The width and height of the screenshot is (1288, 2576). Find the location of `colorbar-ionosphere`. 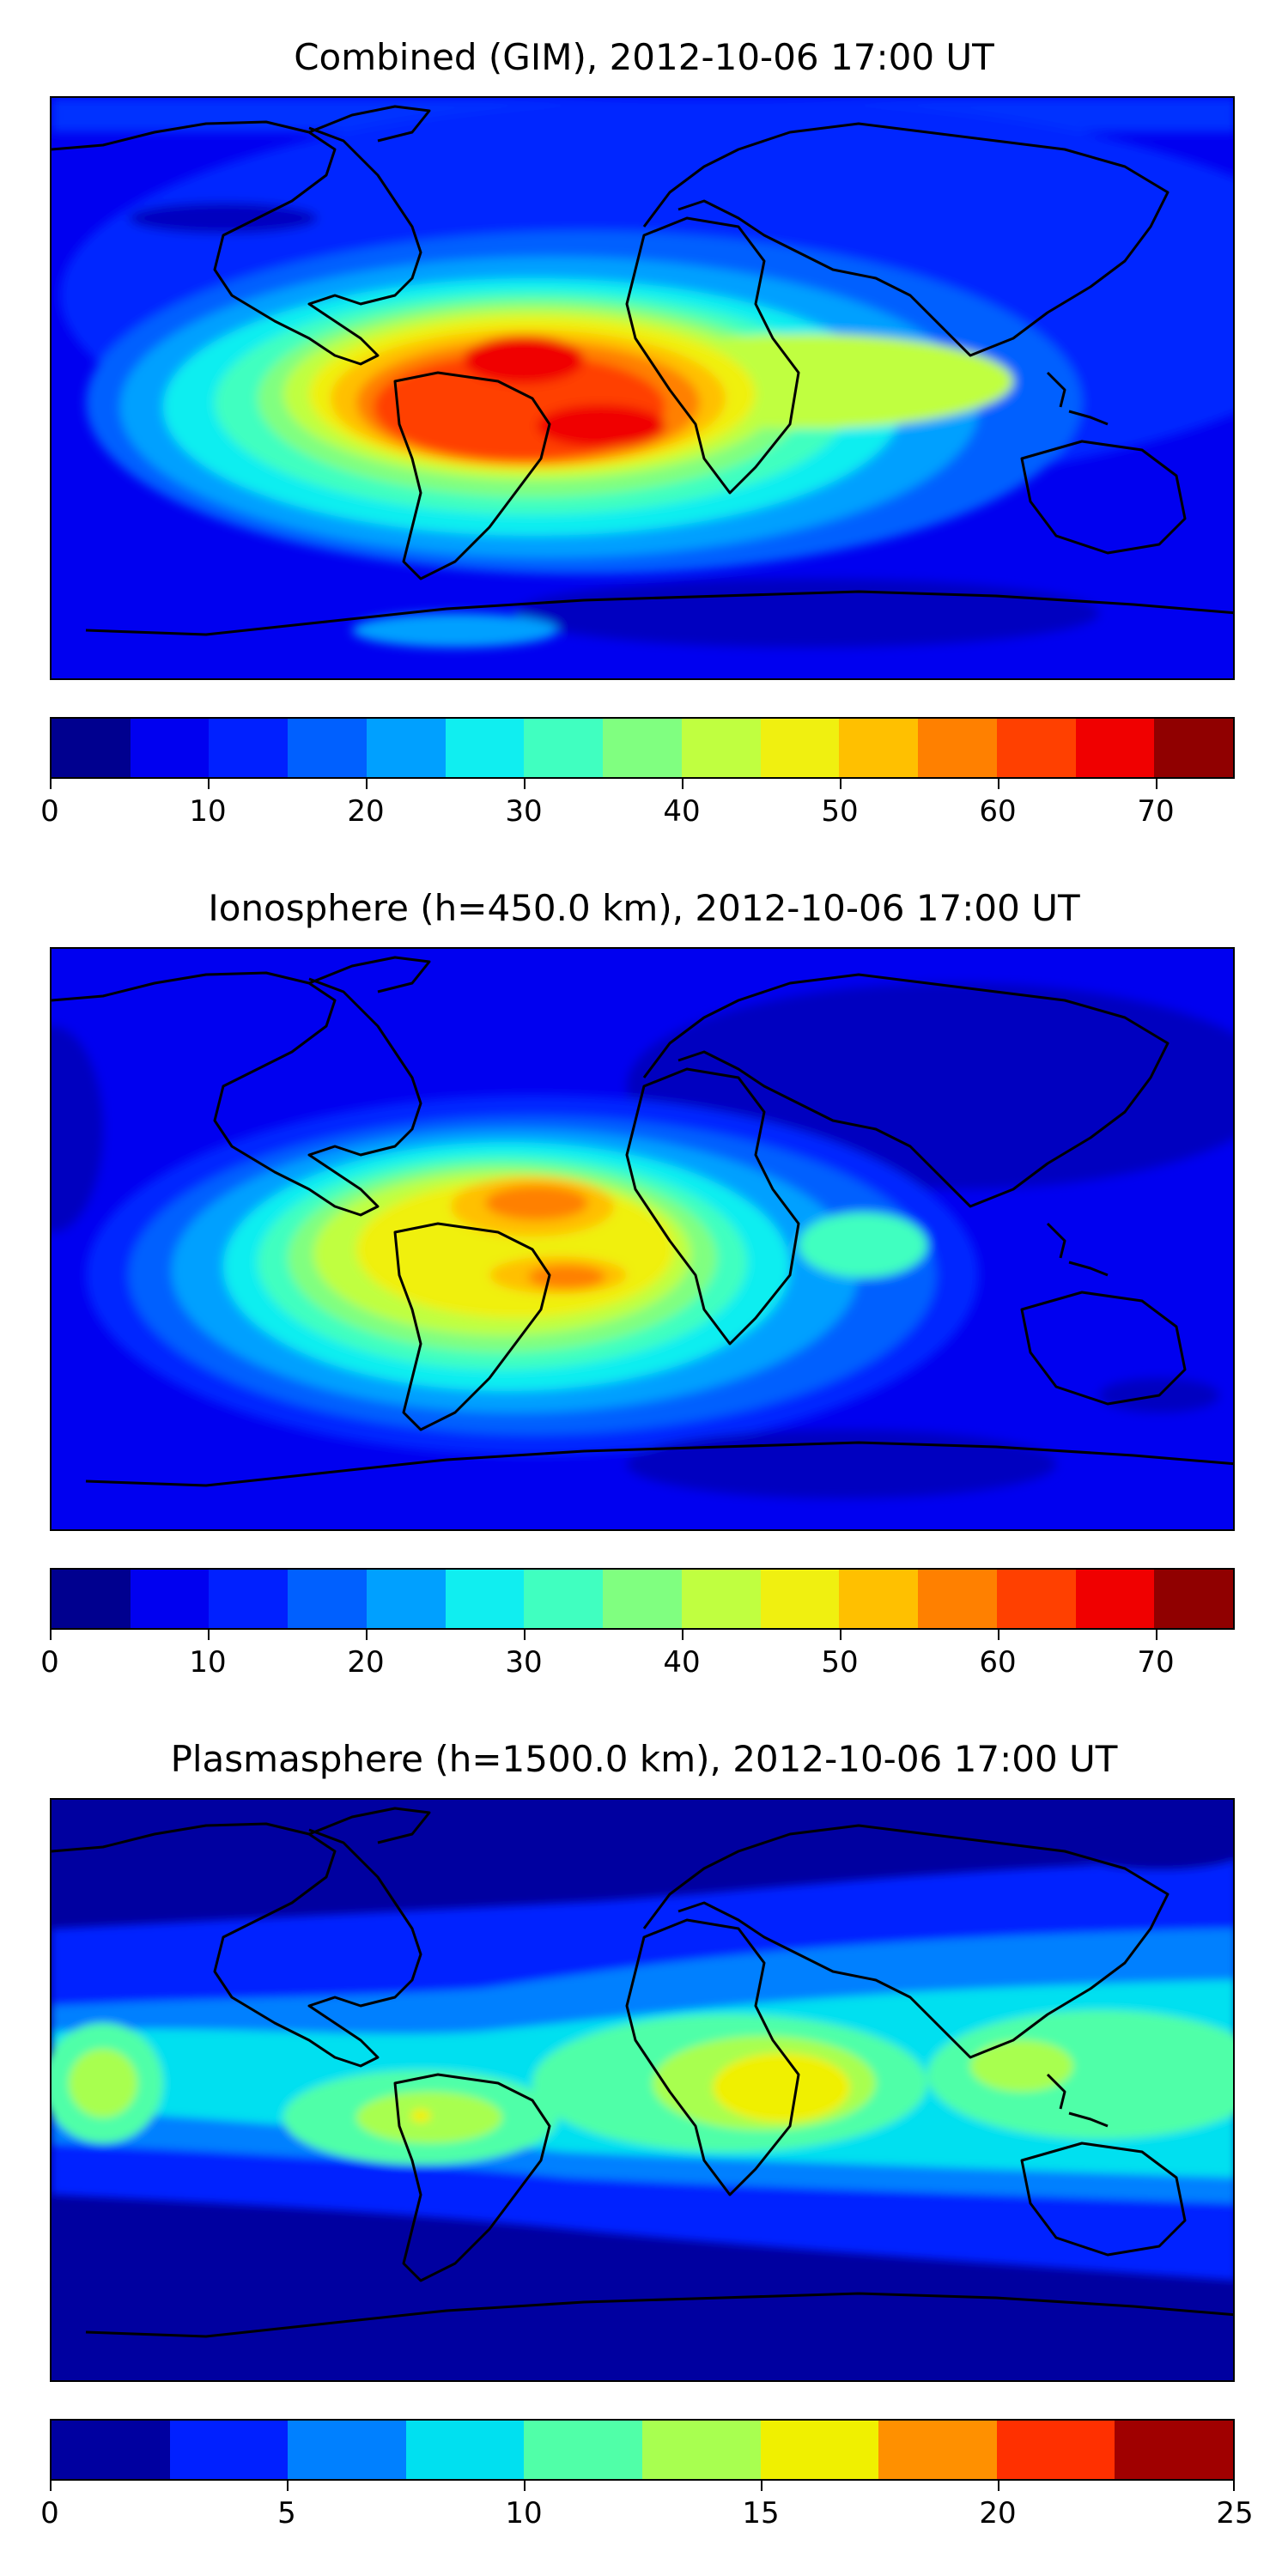

colorbar-ionosphere is located at coordinates (642, 1599).